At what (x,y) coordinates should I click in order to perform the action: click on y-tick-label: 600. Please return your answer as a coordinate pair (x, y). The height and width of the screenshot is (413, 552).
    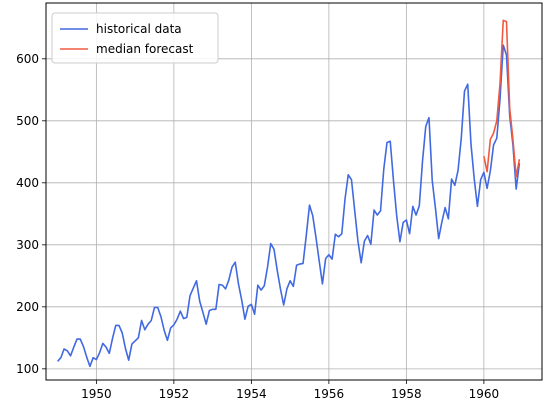
    Looking at the image, I should click on (27, 59).